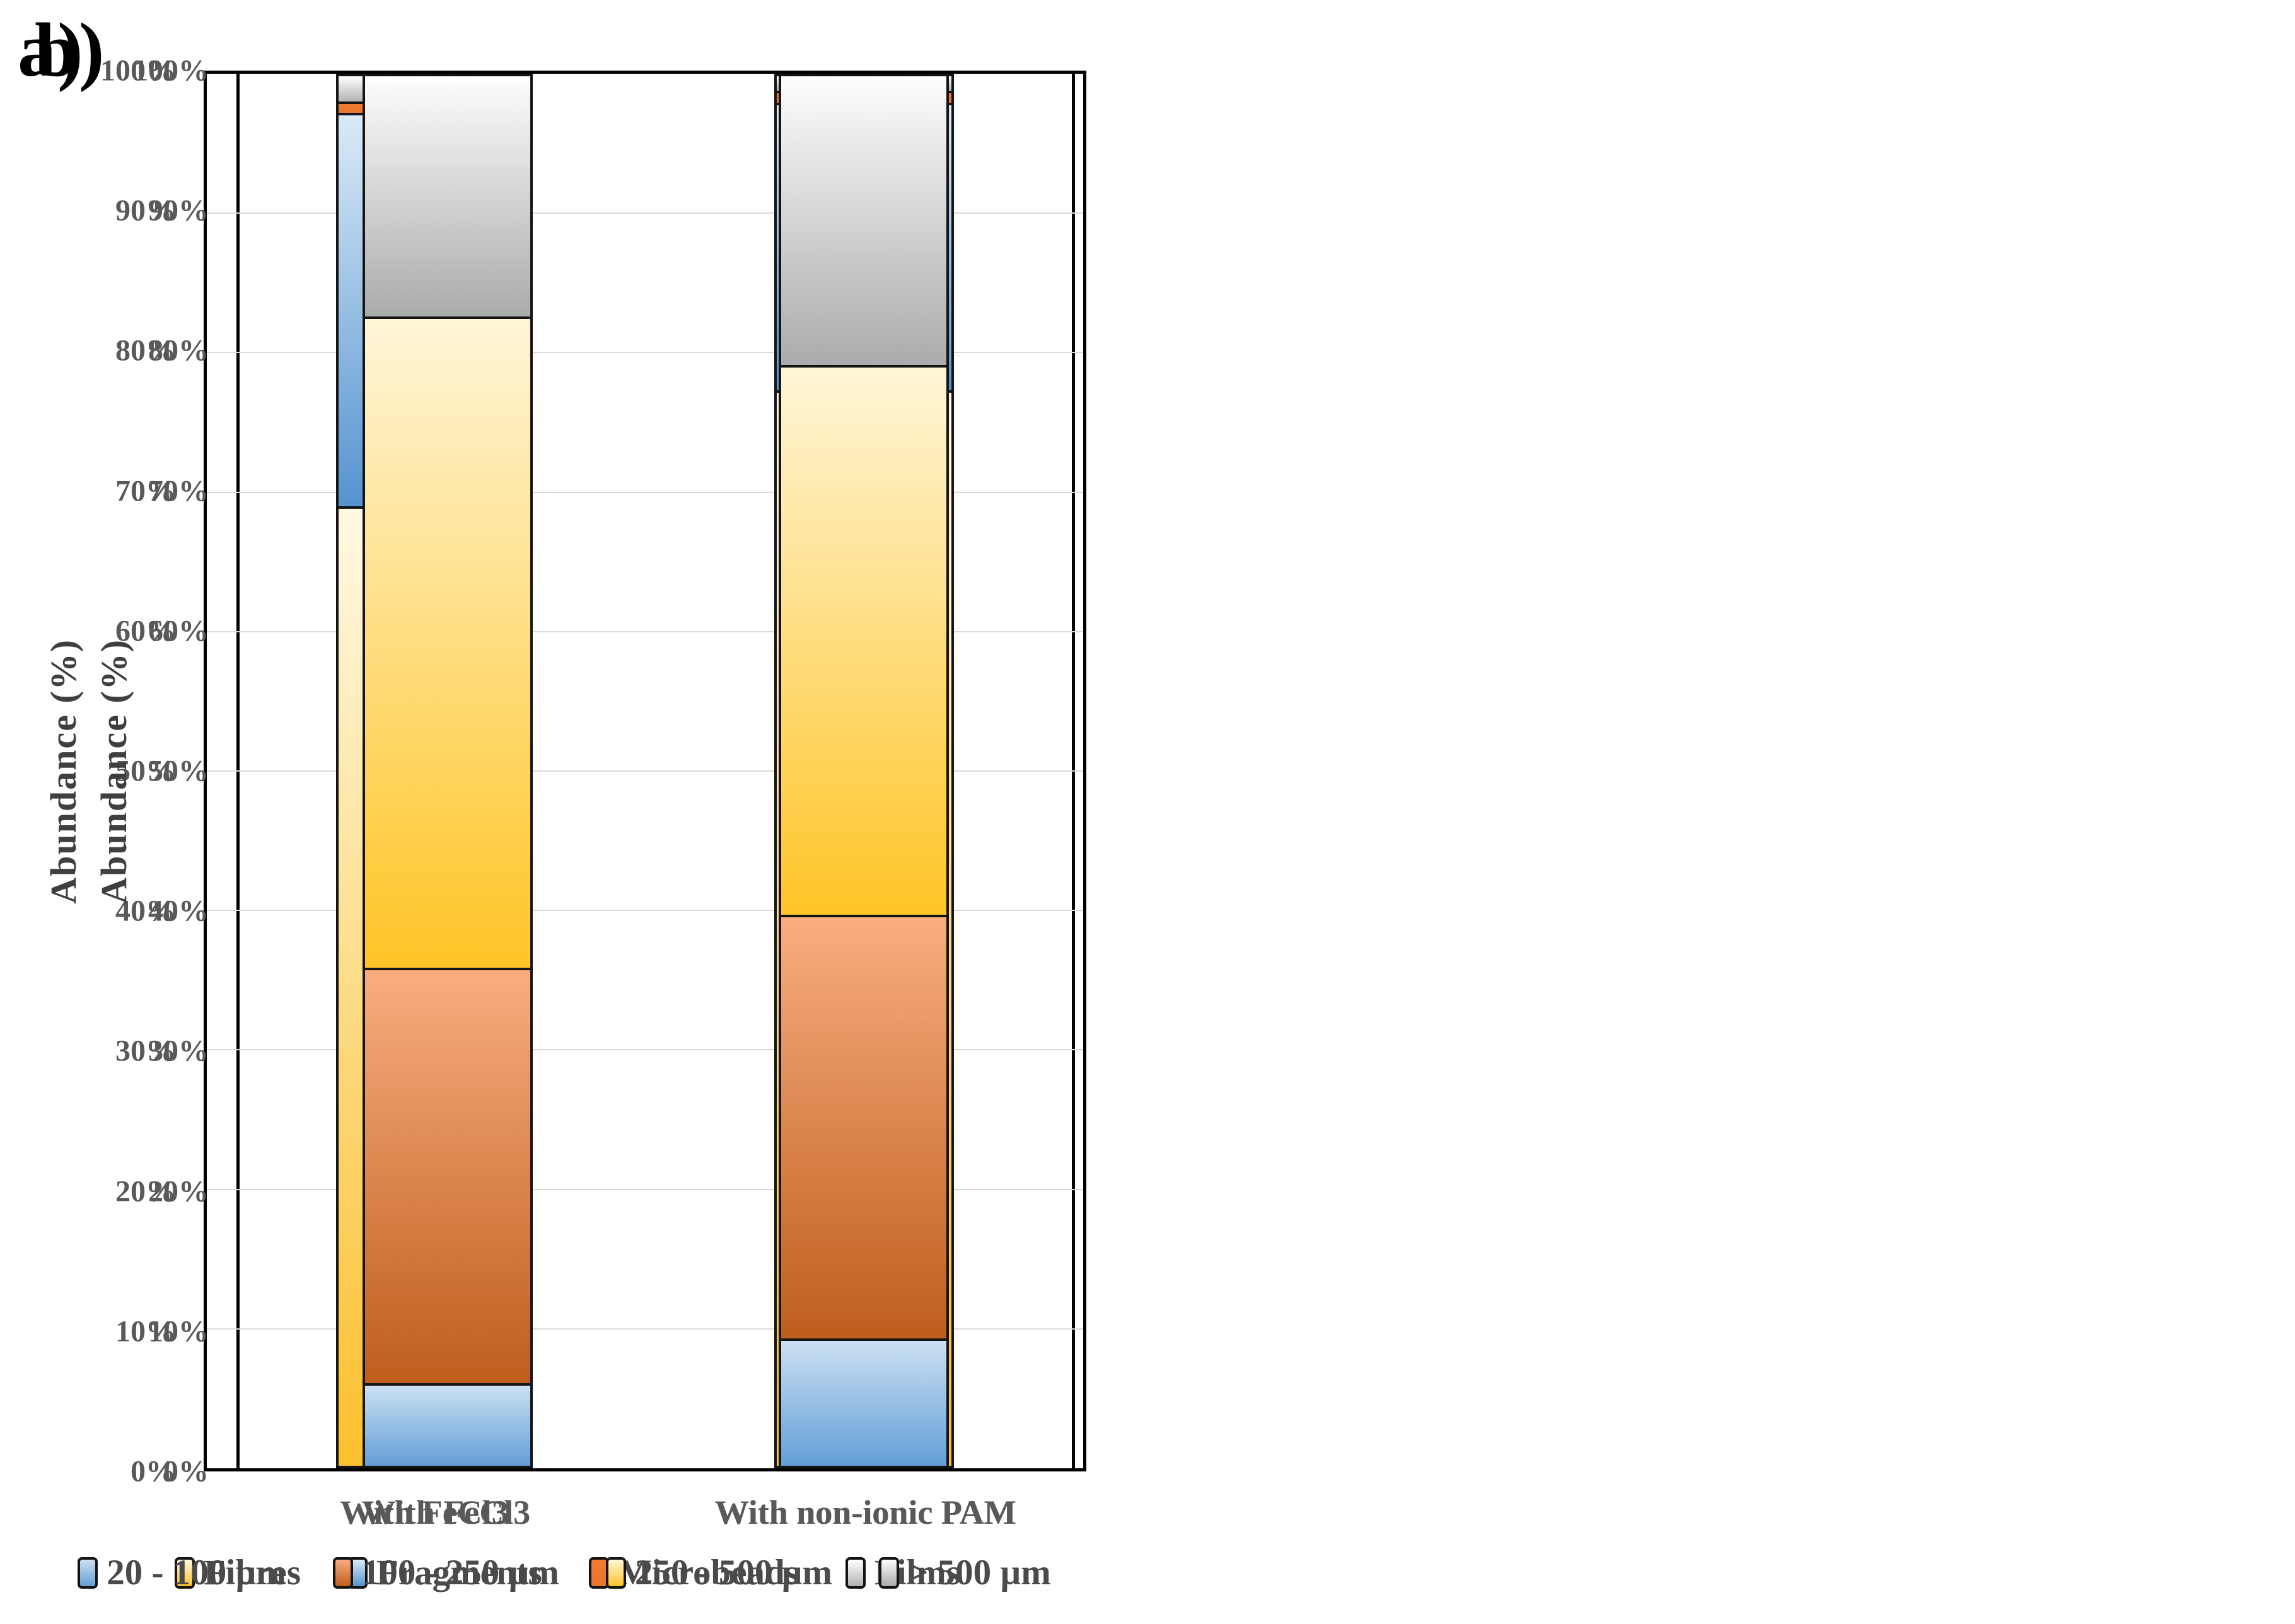 Image resolution: width=2295 pixels, height=1624 pixels. Describe the element at coordinates (178, 1191) in the screenshot. I see `y-tick-label-b-20: 20%` at that location.